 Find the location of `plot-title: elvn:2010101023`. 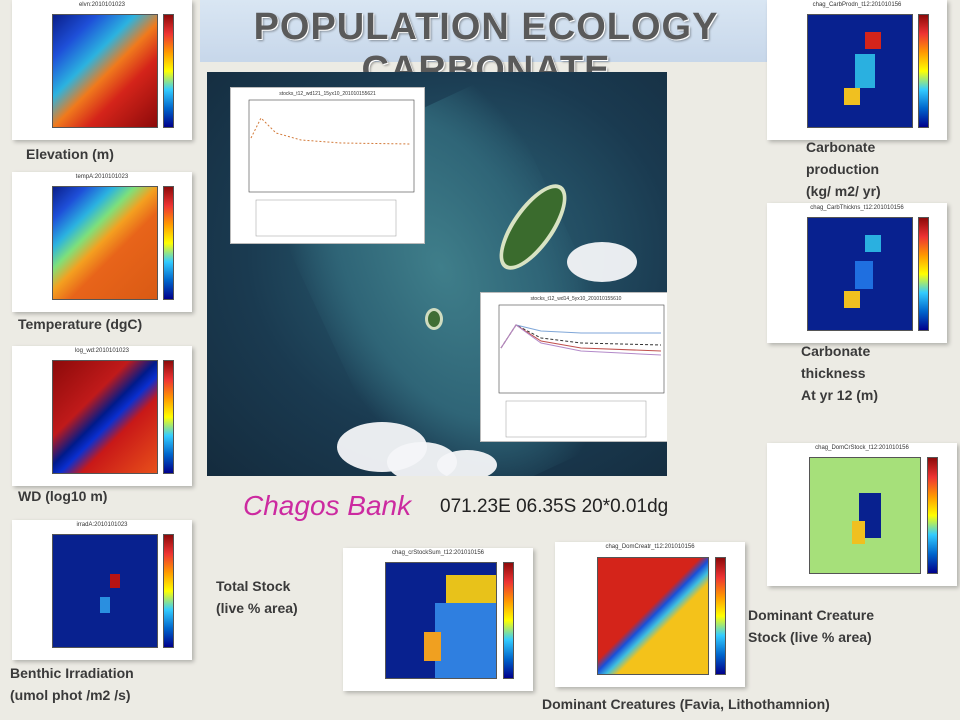

plot-title: elvn:2010101023 is located at coordinates (102, 5).